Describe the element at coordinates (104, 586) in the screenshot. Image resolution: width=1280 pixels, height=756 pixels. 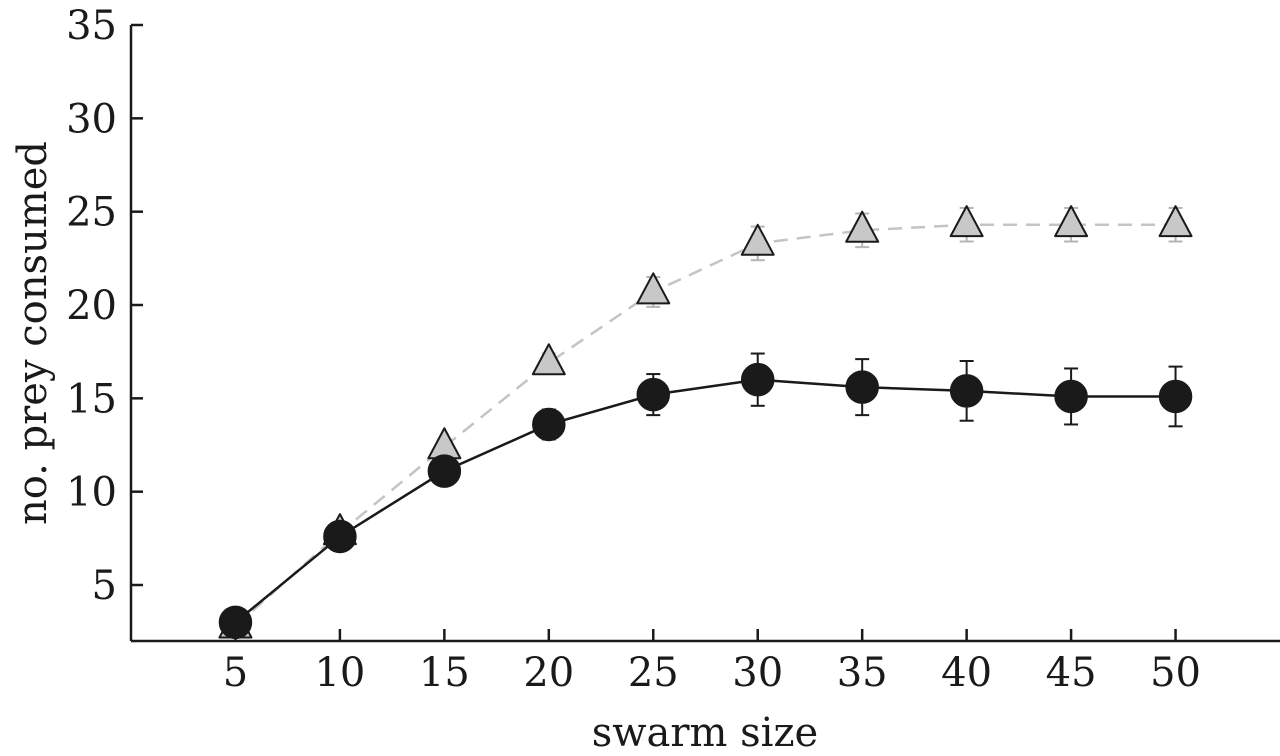
I see `y-tick-label: 5` at that location.